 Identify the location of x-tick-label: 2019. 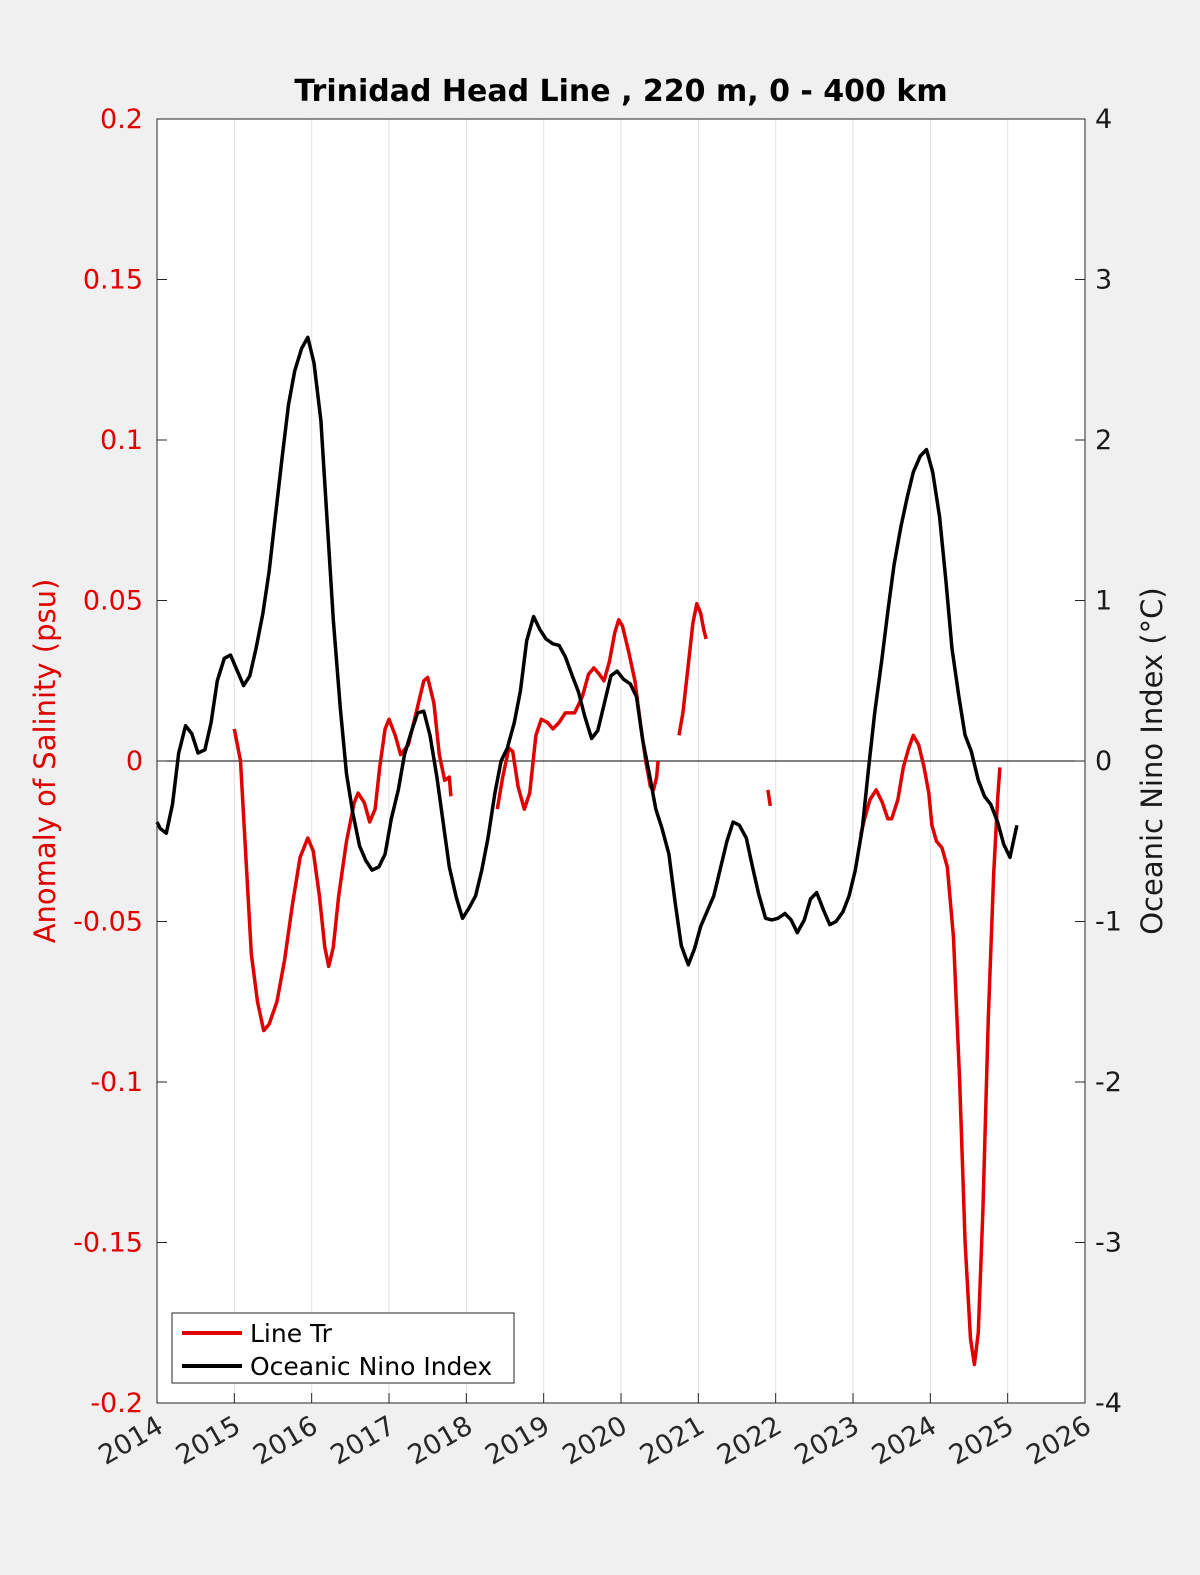
(517, 1440).